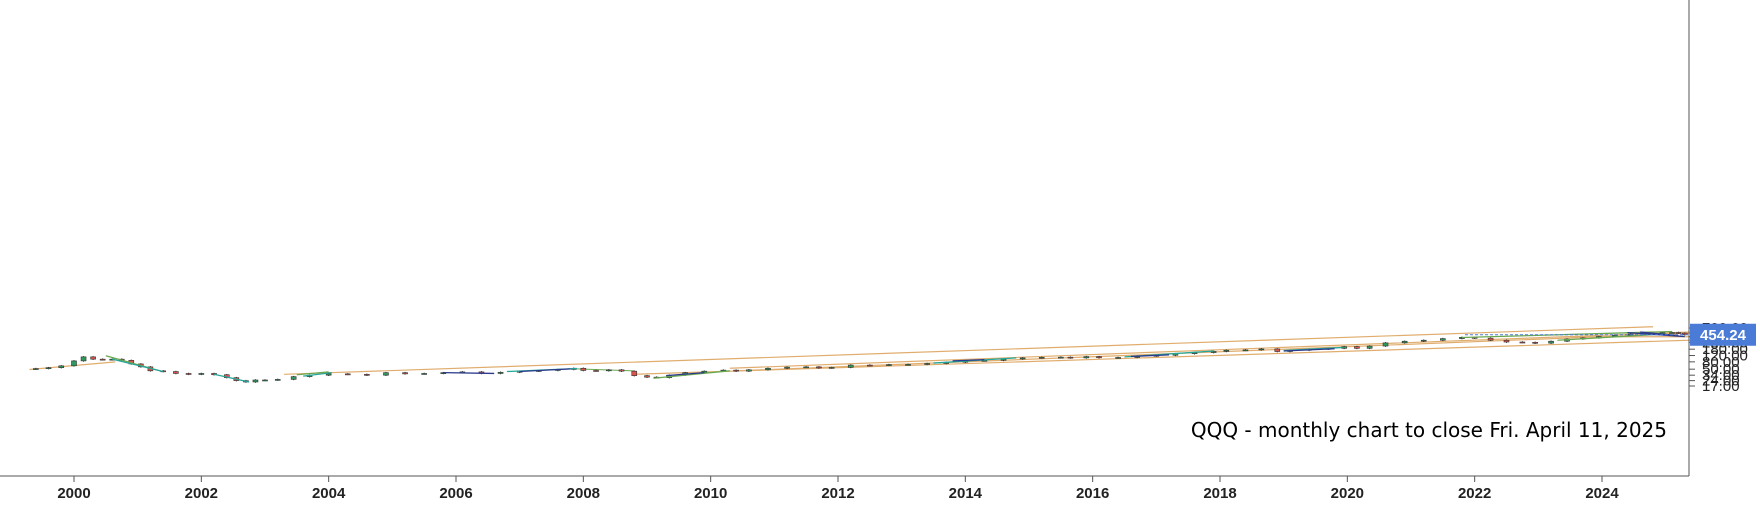  Describe the element at coordinates (1721, 386) in the screenshot. I see `y-tick-label-9: 17.00` at that location.